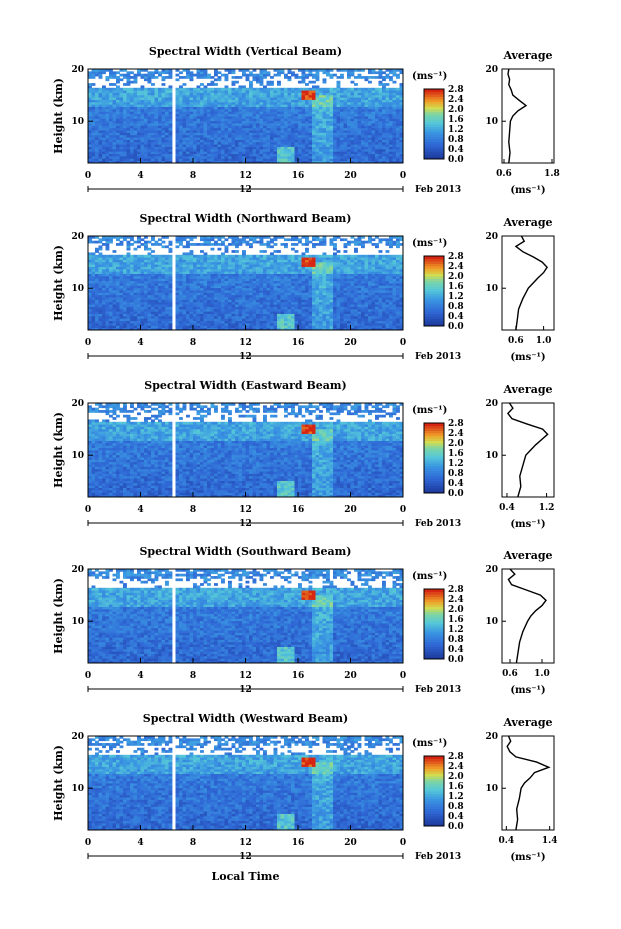  Describe the element at coordinates (542, 674) in the screenshot. I see `profile-x-tick-label: 1.0` at that location.